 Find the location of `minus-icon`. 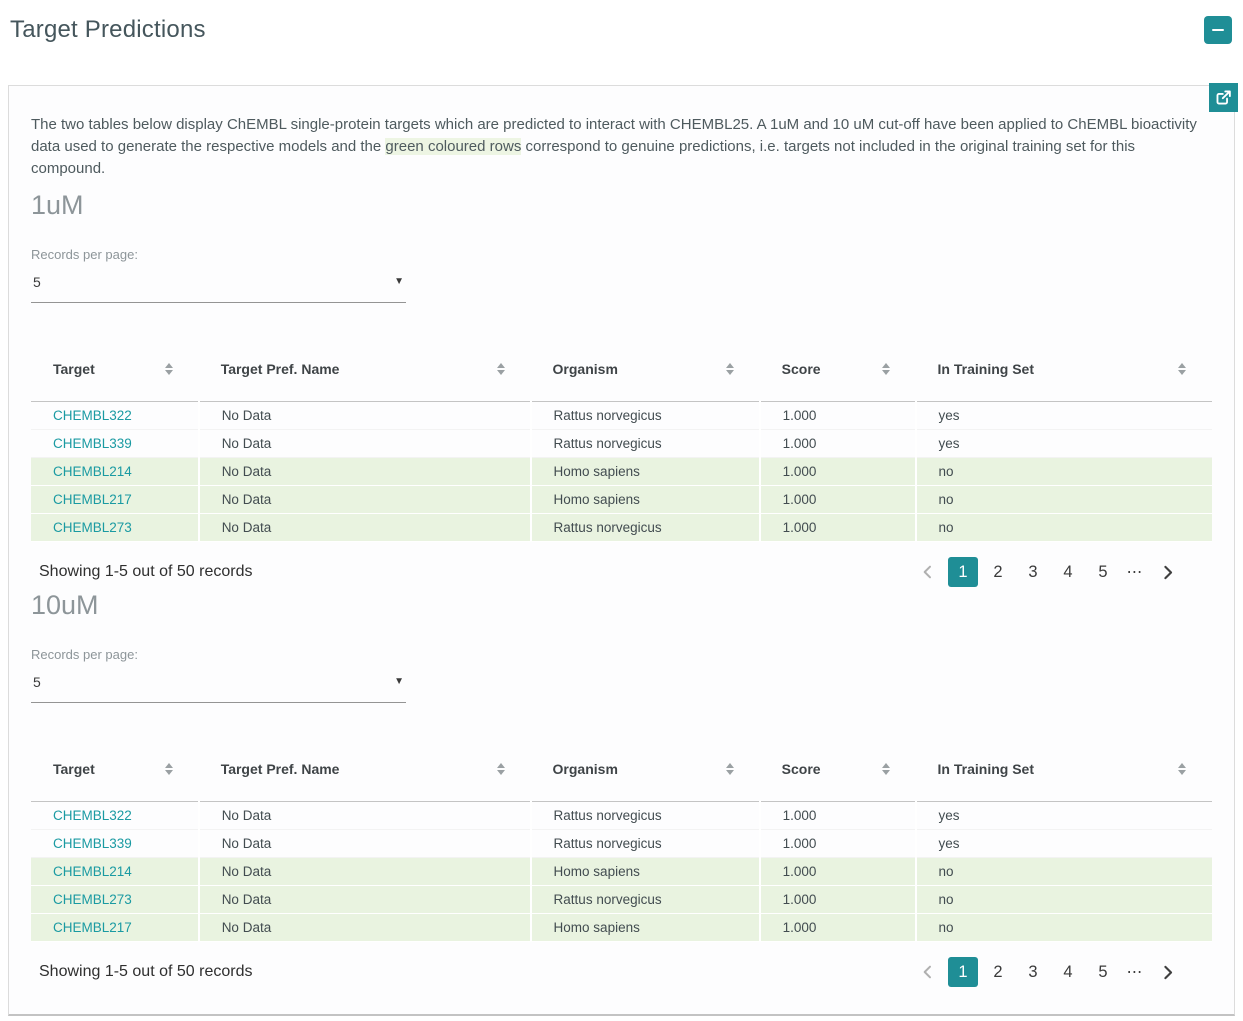

minus-icon is located at coordinates (1218, 30).